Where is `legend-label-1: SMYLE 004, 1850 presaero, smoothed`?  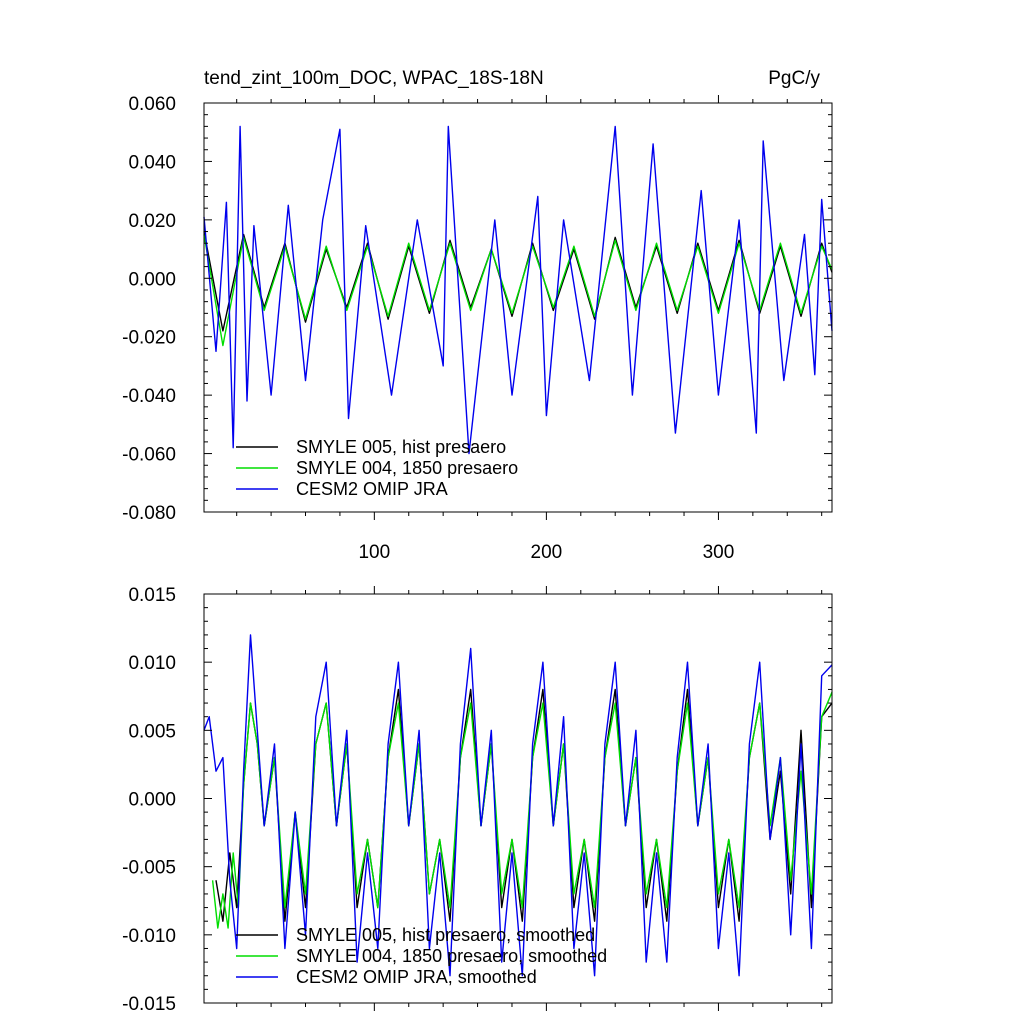
legend-label-1: SMYLE 004, 1850 presaero, smoothed is located at coordinates (451, 956).